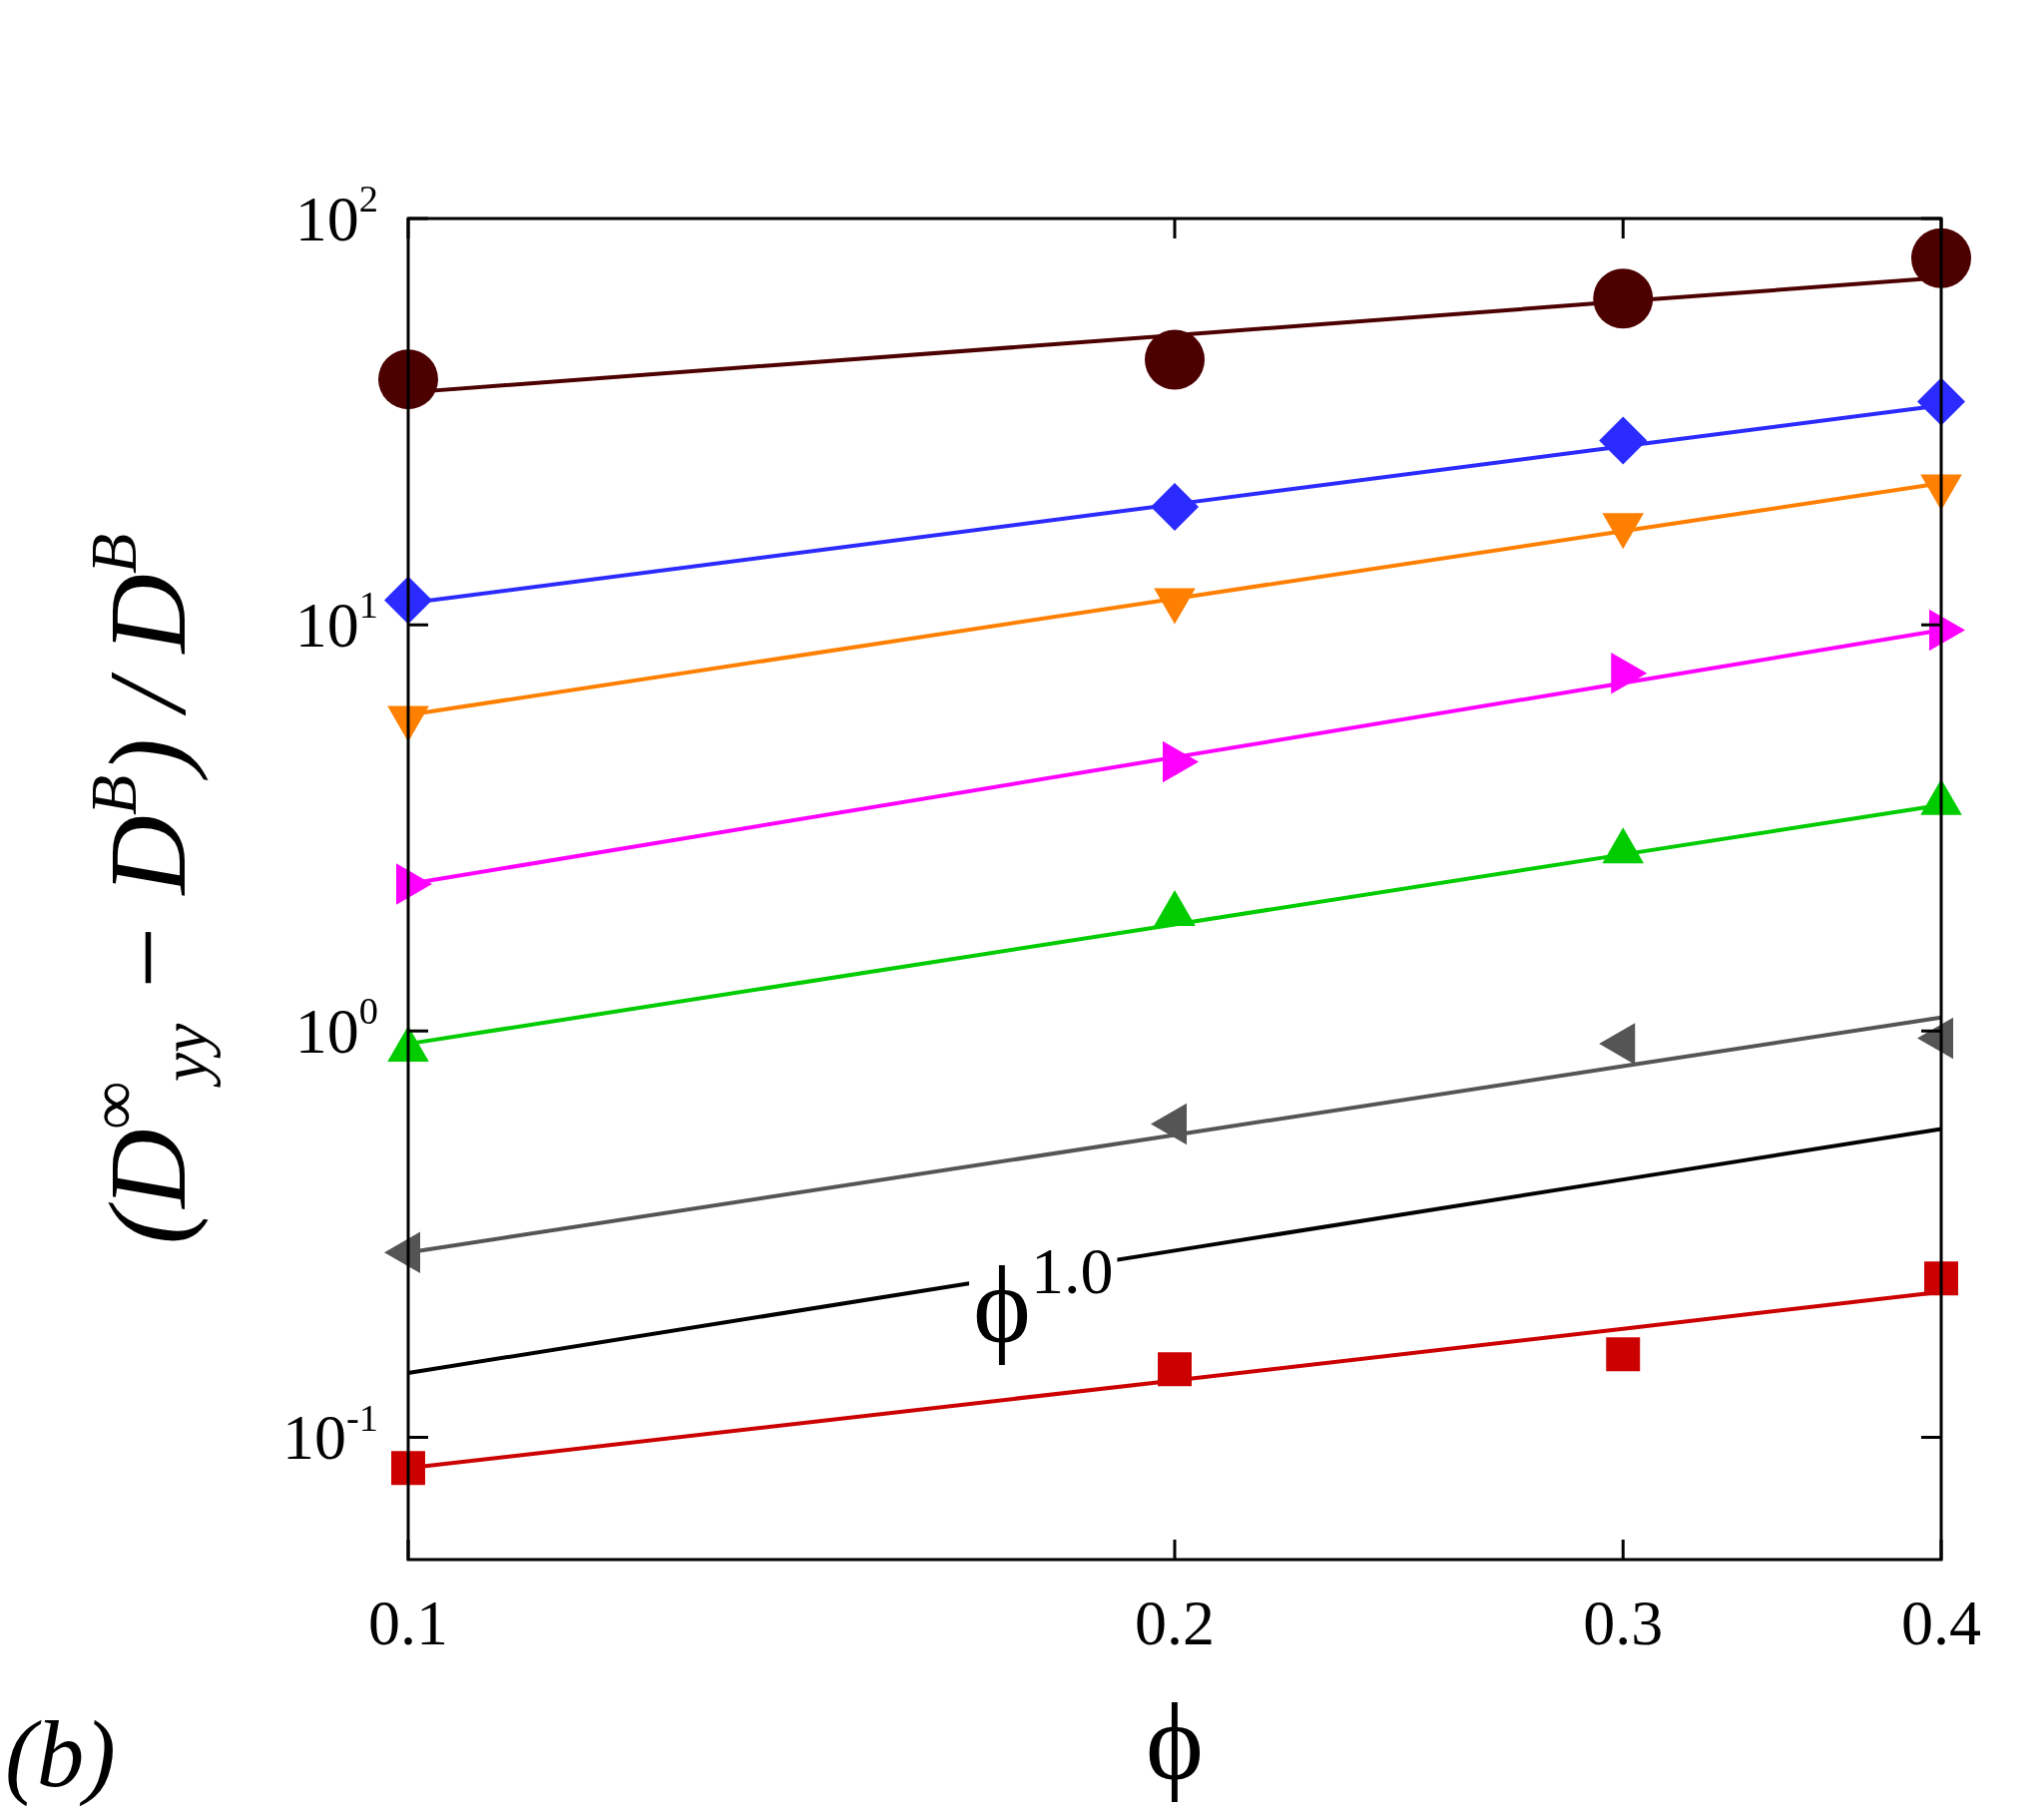 The height and width of the screenshot is (1817, 2044). What do you see at coordinates (408, 1623) in the screenshot?
I see `x-tick-label: 0.1` at bounding box center [408, 1623].